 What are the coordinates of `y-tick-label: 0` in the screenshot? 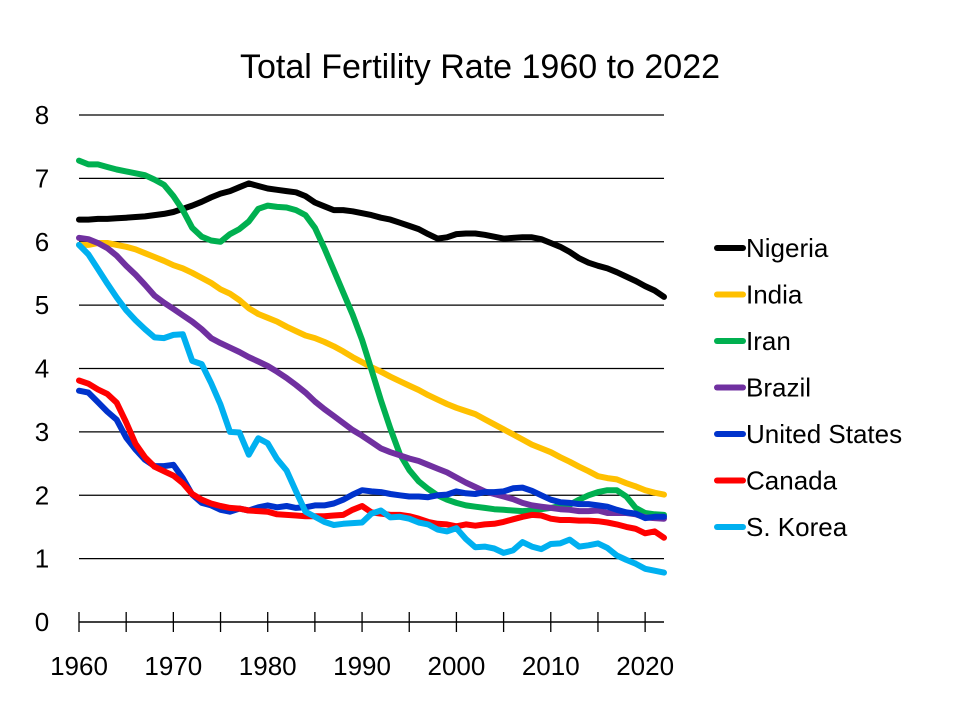 It's located at (42, 622).